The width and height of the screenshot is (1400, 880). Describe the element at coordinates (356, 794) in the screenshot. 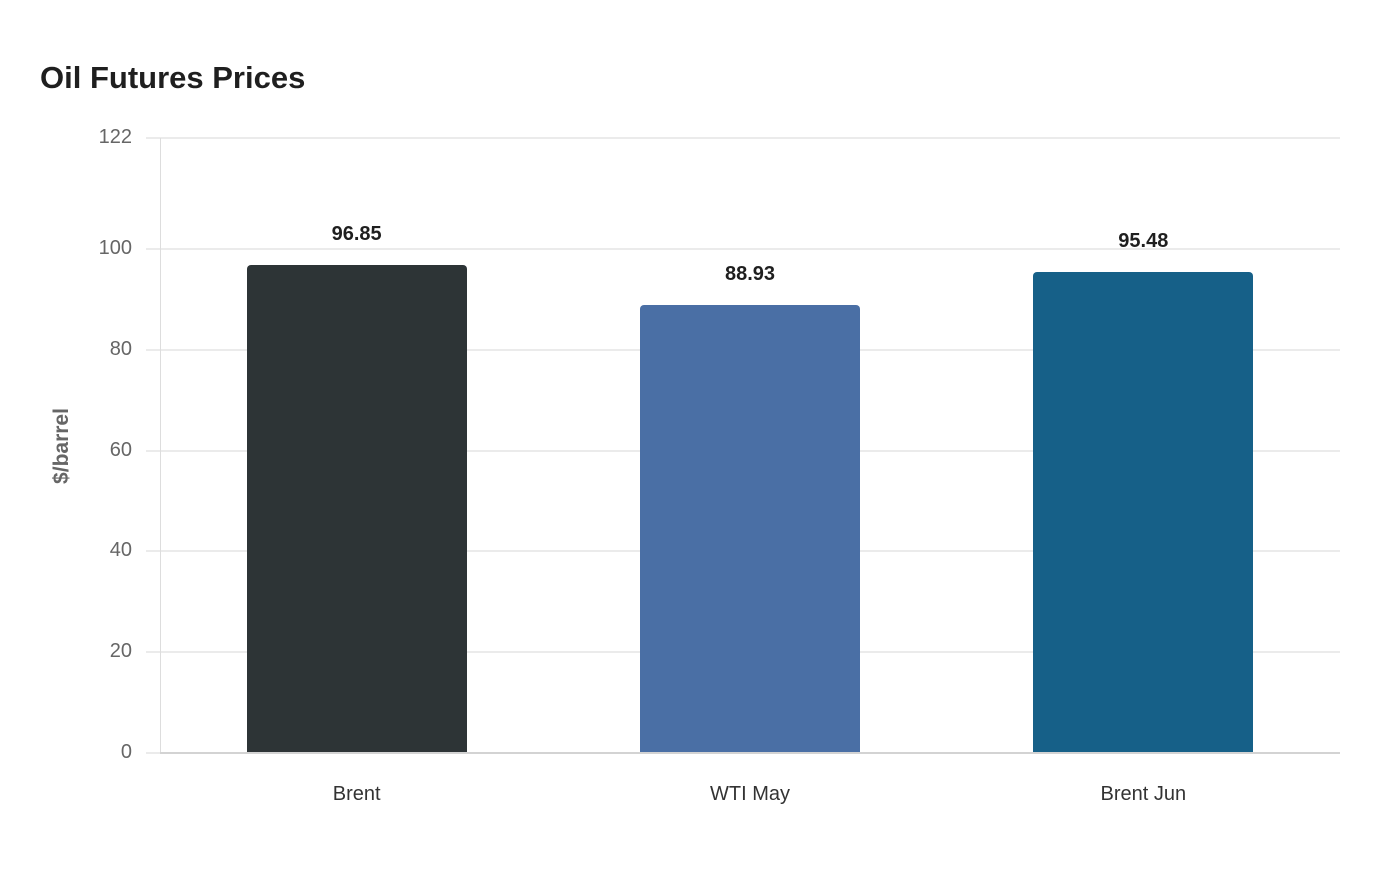

I see `x-tick-label: Brent` at that location.